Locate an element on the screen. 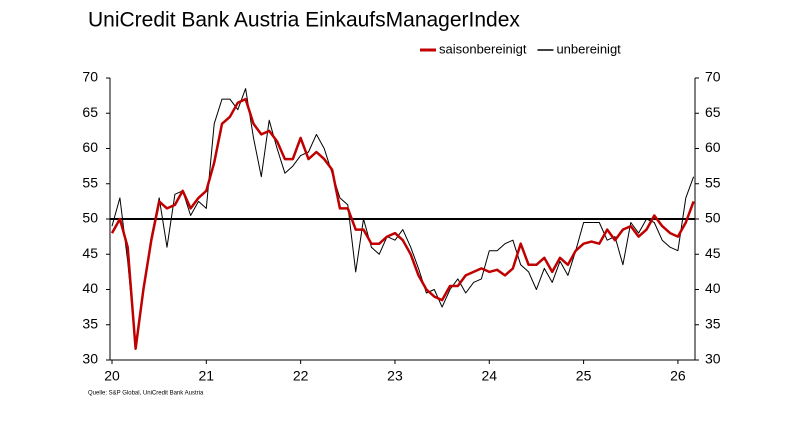 This screenshot has width=800, height=436. legend: saisonbereinigt unbereinigt is located at coordinates (520, 48).